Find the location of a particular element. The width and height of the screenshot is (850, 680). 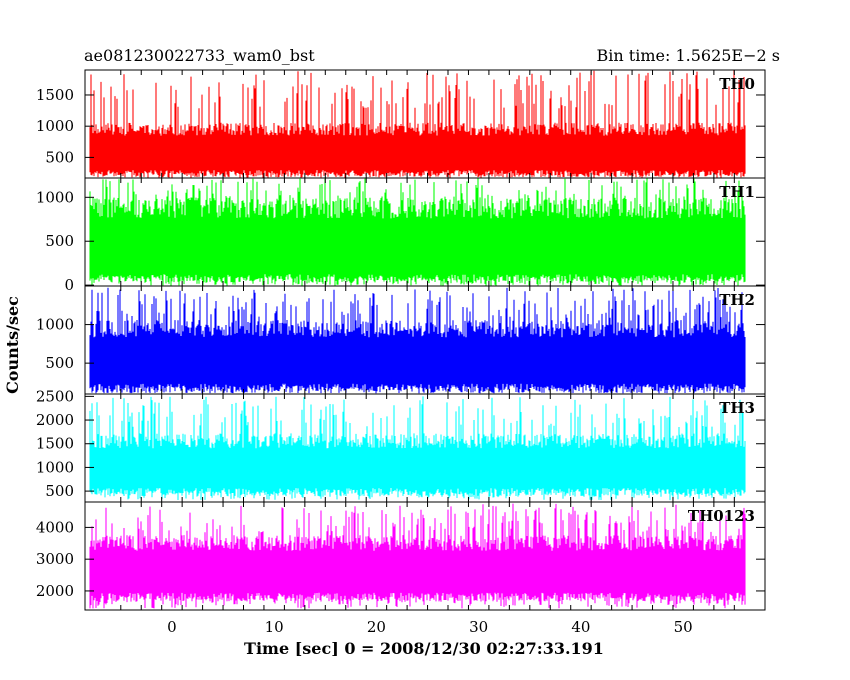

bin-time-label: Bin time: 1.5625E−2 s is located at coordinates (688, 55).